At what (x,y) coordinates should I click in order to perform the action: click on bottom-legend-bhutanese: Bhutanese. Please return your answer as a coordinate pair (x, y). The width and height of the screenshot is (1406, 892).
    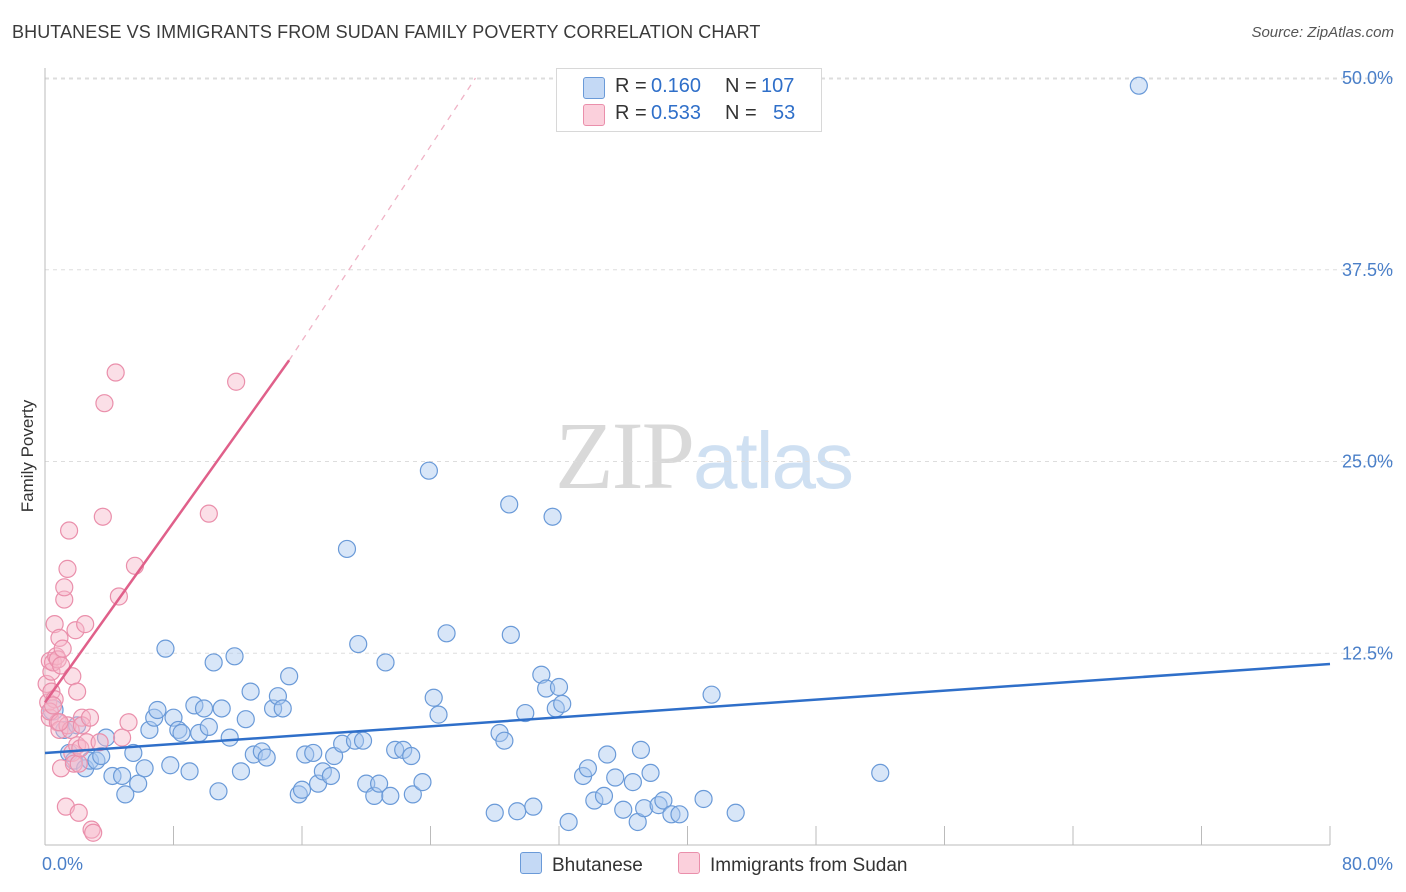
    Looking at the image, I should click on (581, 864).